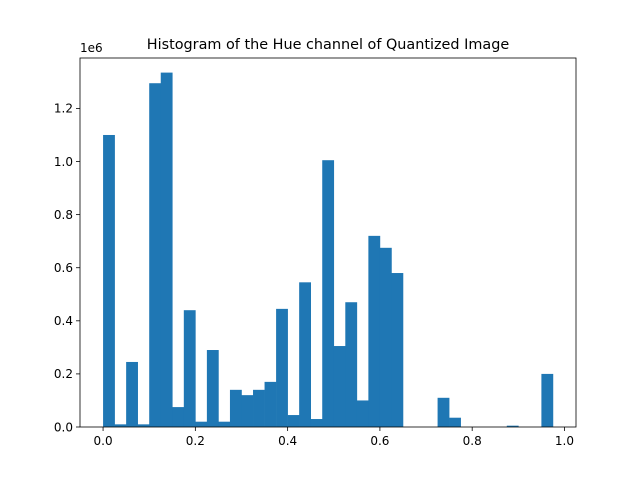 The width and height of the screenshot is (640, 480). Describe the element at coordinates (287, 441) in the screenshot. I see `x-tick-label: 0.4` at that location.